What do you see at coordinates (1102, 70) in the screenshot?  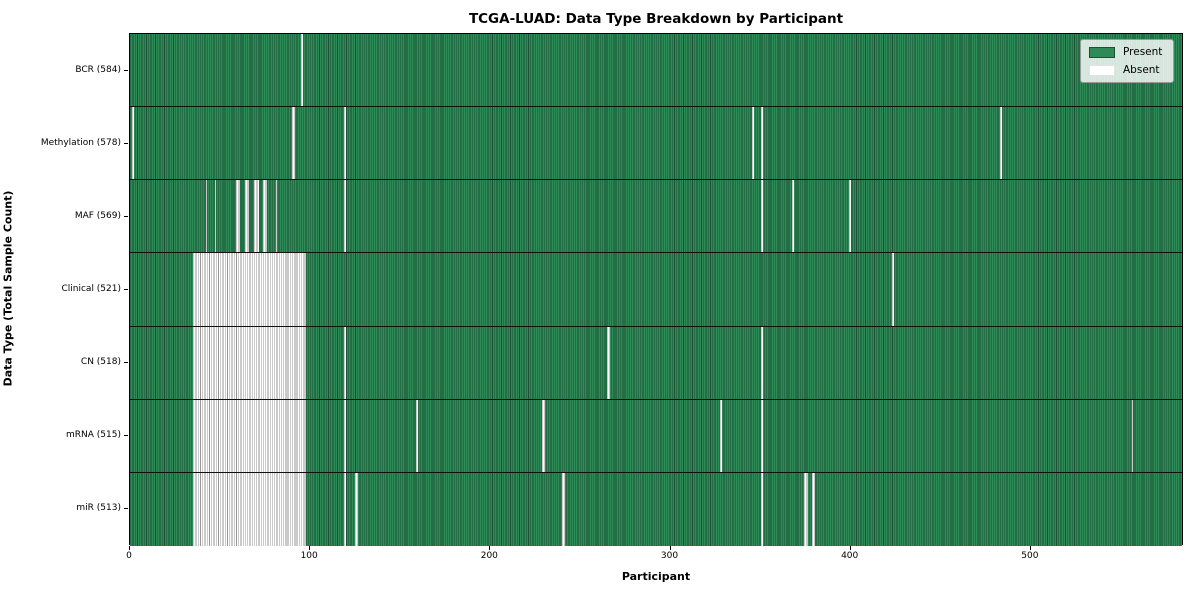 I see `absent-swatch-icon` at bounding box center [1102, 70].